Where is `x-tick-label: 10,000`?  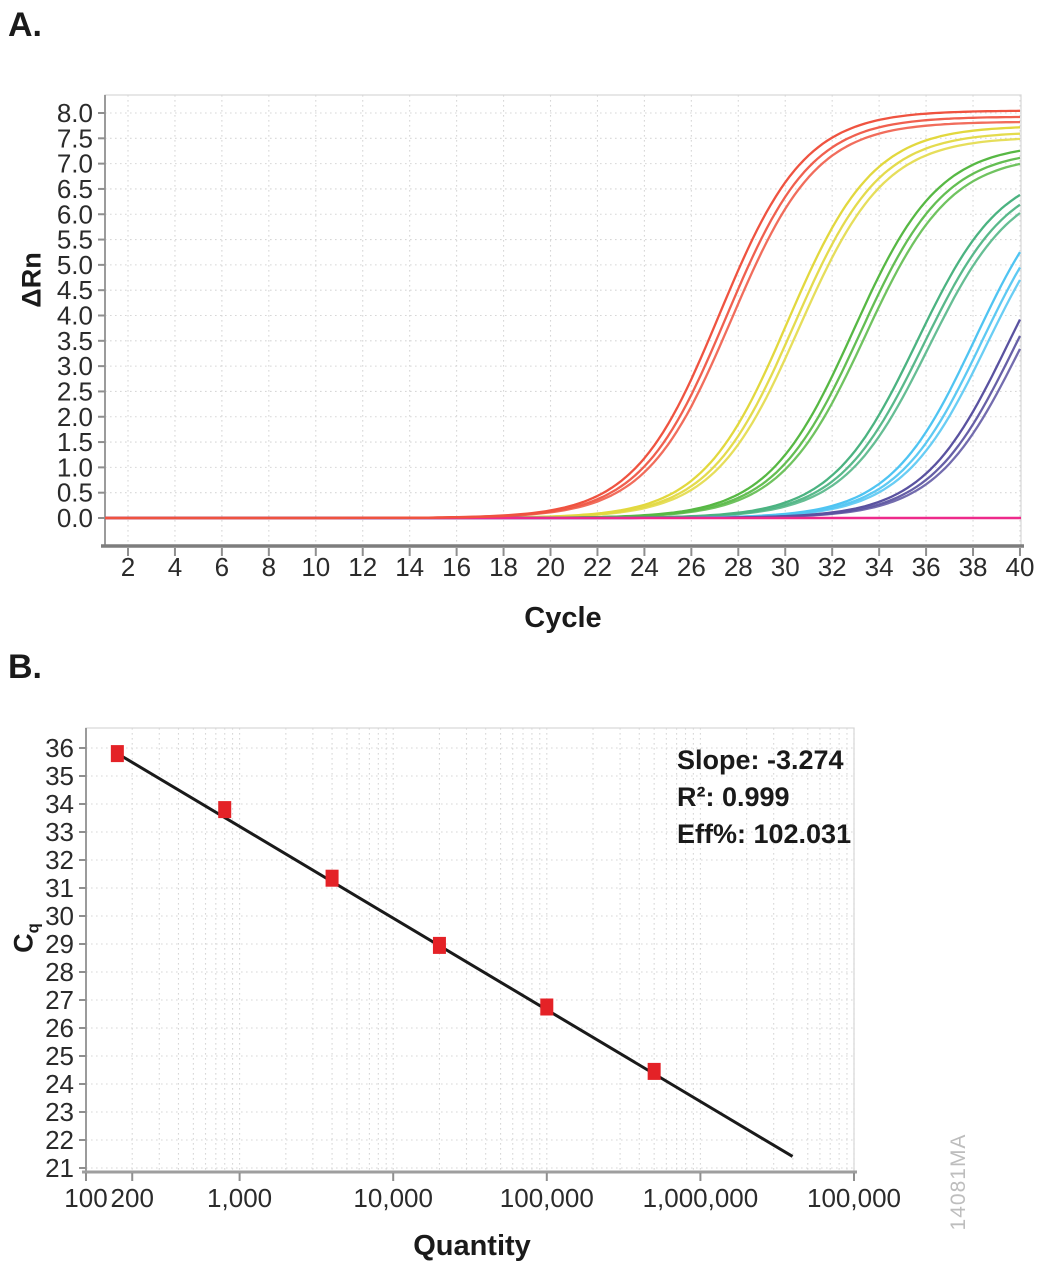
x-tick-label: 10,000 is located at coordinates (393, 1198).